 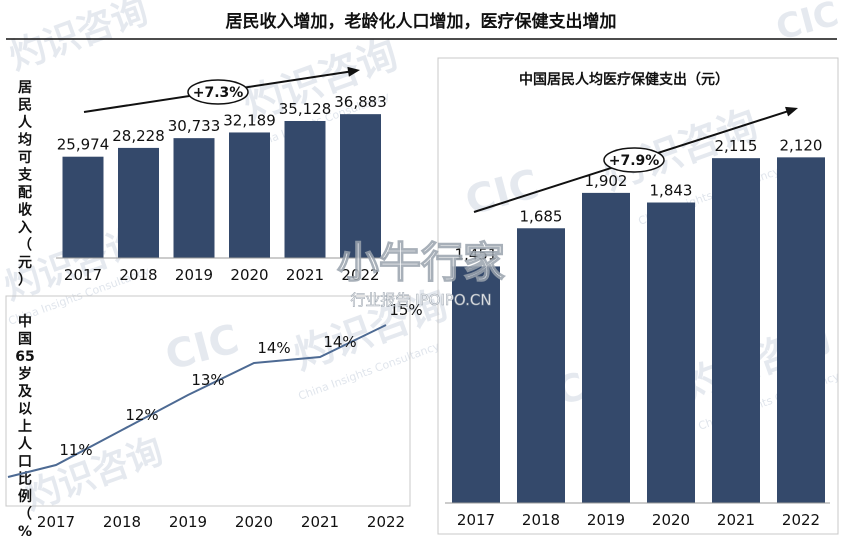 I want to click on axis-label-char: 65, so click(x=24, y=357).